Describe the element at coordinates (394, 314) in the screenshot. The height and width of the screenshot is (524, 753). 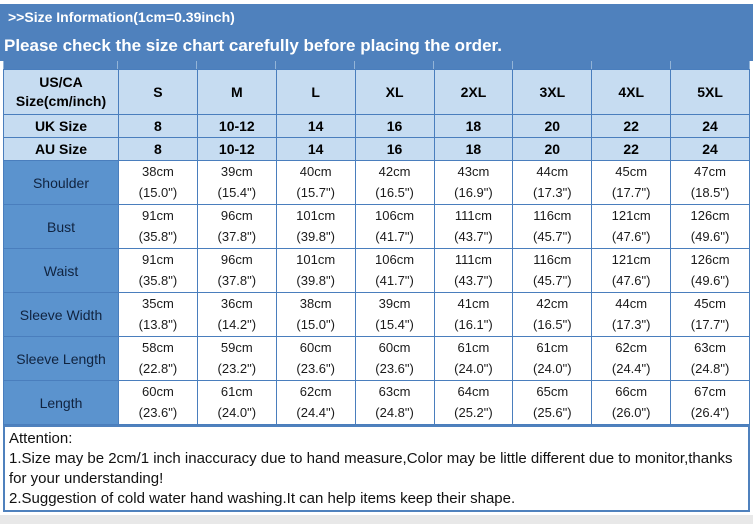
I see `size-cell: 39cm (15.4")` at that location.